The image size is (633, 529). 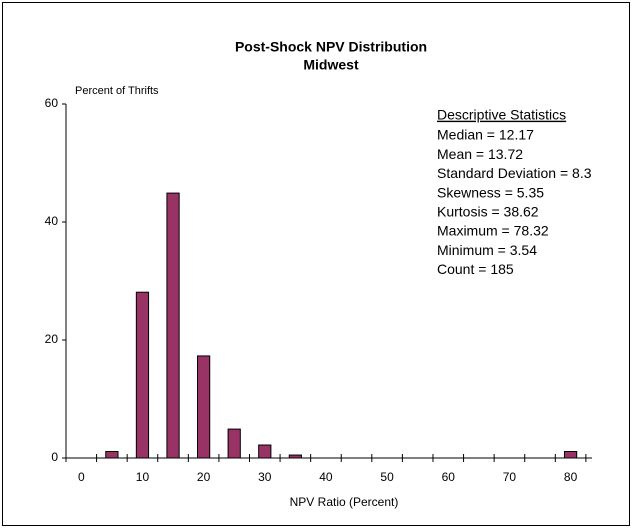 What do you see at coordinates (490, 192) in the screenshot?
I see `stats-line: Skewness = 5.35` at bounding box center [490, 192].